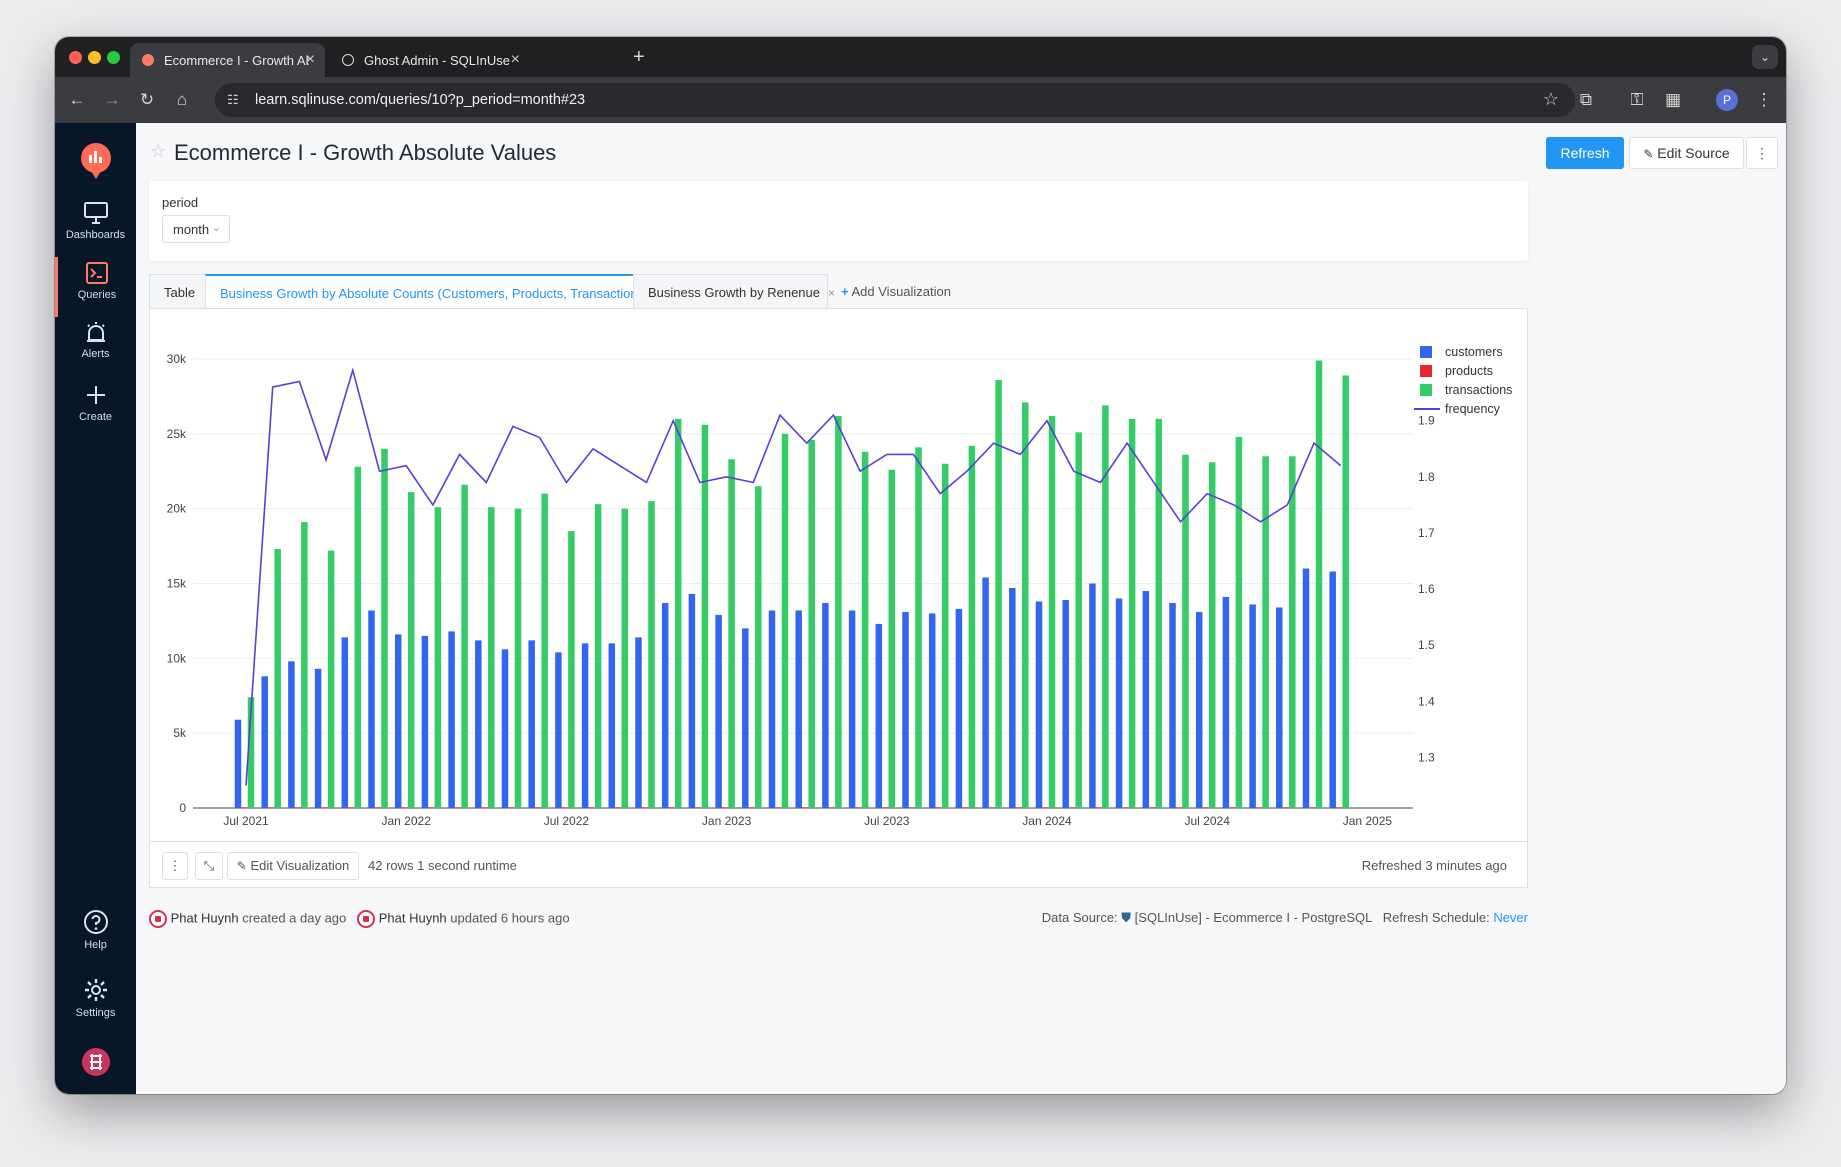 Image resolution: width=1841 pixels, height=1167 pixels. Describe the element at coordinates (1673, 99) in the screenshot. I see `qr-code-icon: ▦` at that location.